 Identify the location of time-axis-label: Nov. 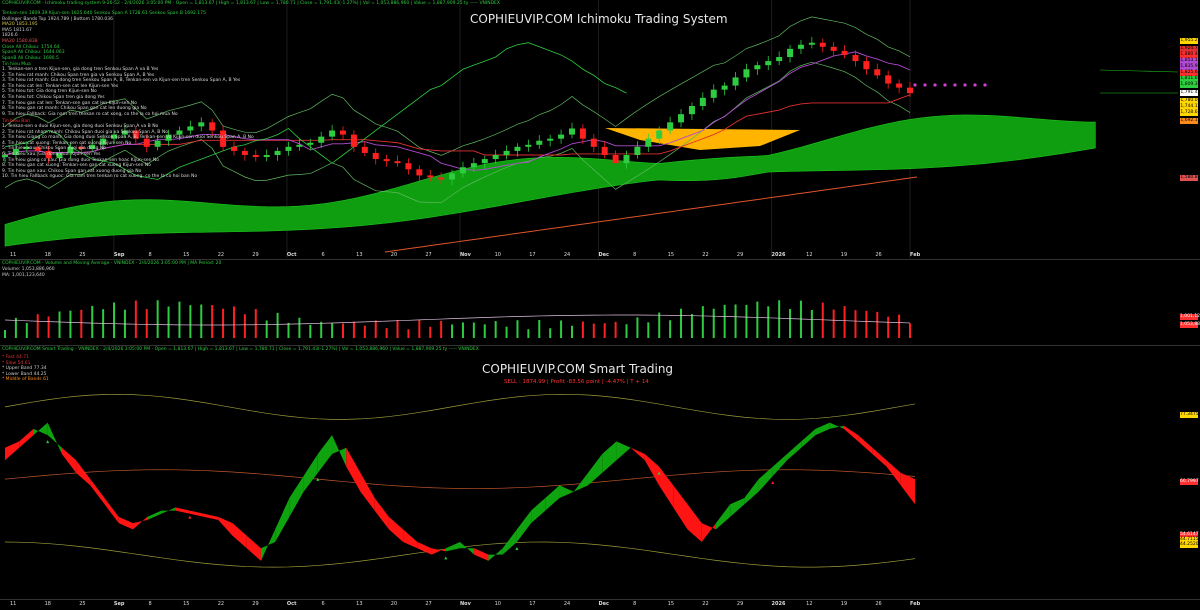
(465, 255).